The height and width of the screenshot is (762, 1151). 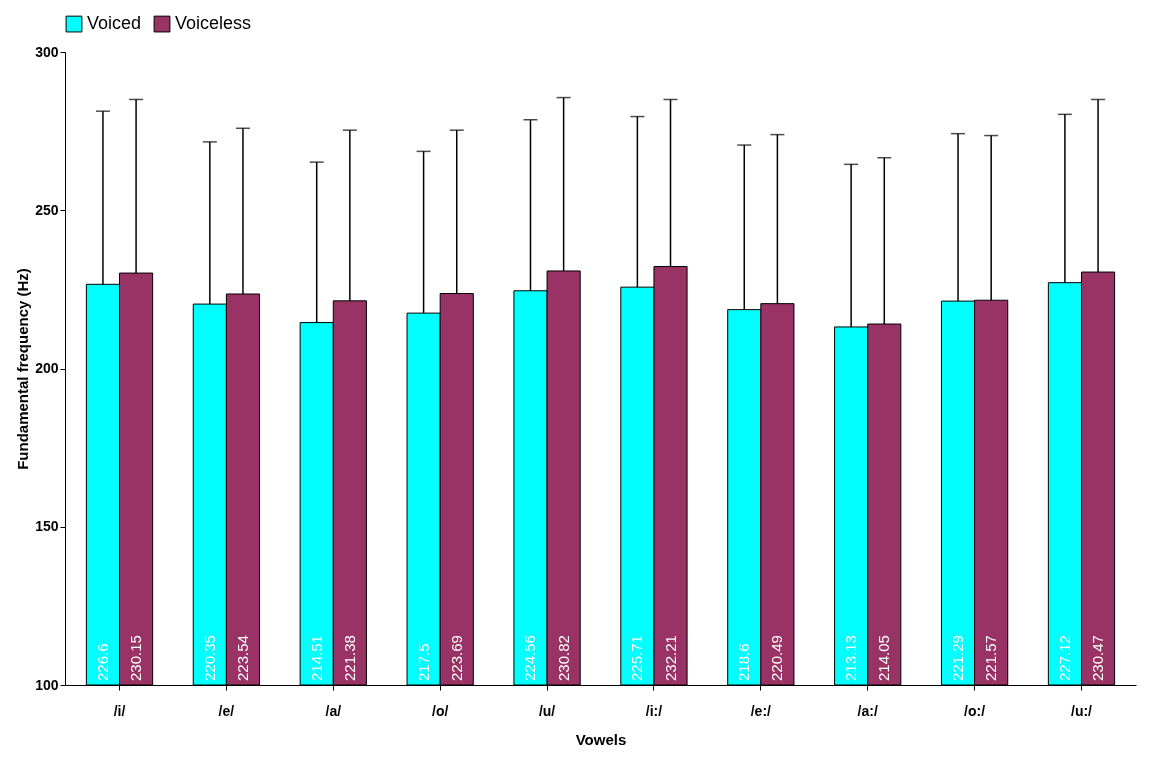 I want to click on y-tick-label: 250, so click(x=47, y=209).